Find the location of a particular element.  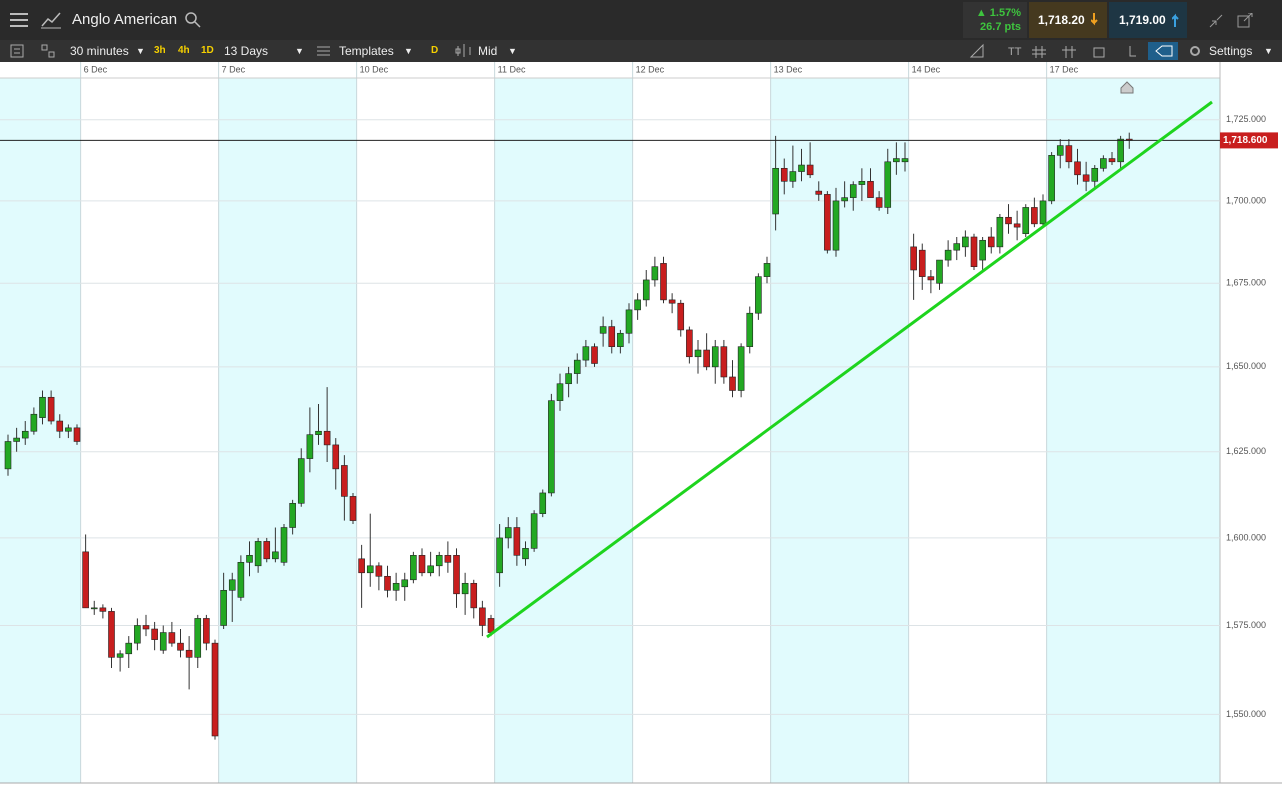

x-tick-label: 11 Dec is located at coordinates (512, 69).